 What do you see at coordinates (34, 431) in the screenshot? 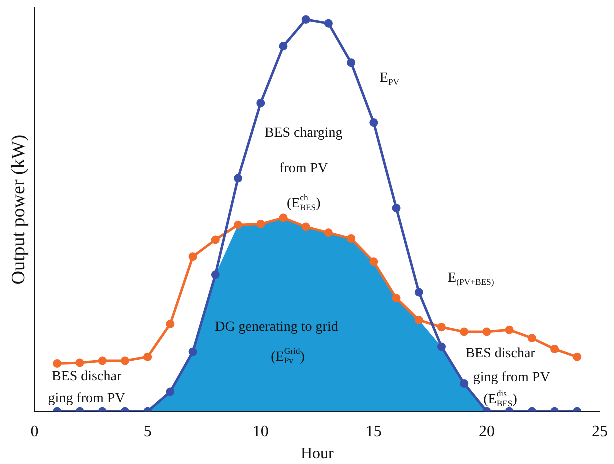
I see `x-tick-label: 0` at bounding box center [34, 431].